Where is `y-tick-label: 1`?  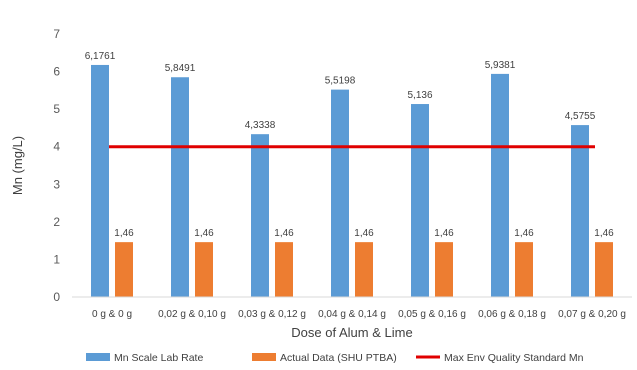 y-tick-label: 1 is located at coordinates (56, 259).